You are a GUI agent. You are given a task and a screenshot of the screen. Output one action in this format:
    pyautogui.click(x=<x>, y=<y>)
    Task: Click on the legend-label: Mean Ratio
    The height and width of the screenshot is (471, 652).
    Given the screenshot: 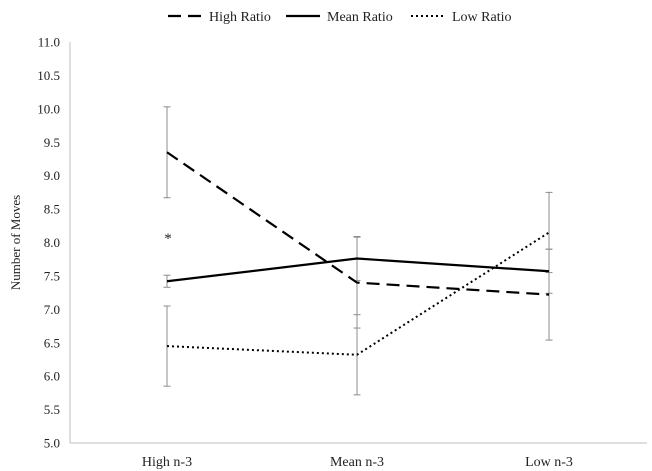 What is the action you would take?
    pyautogui.click(x=360, y=17)
    